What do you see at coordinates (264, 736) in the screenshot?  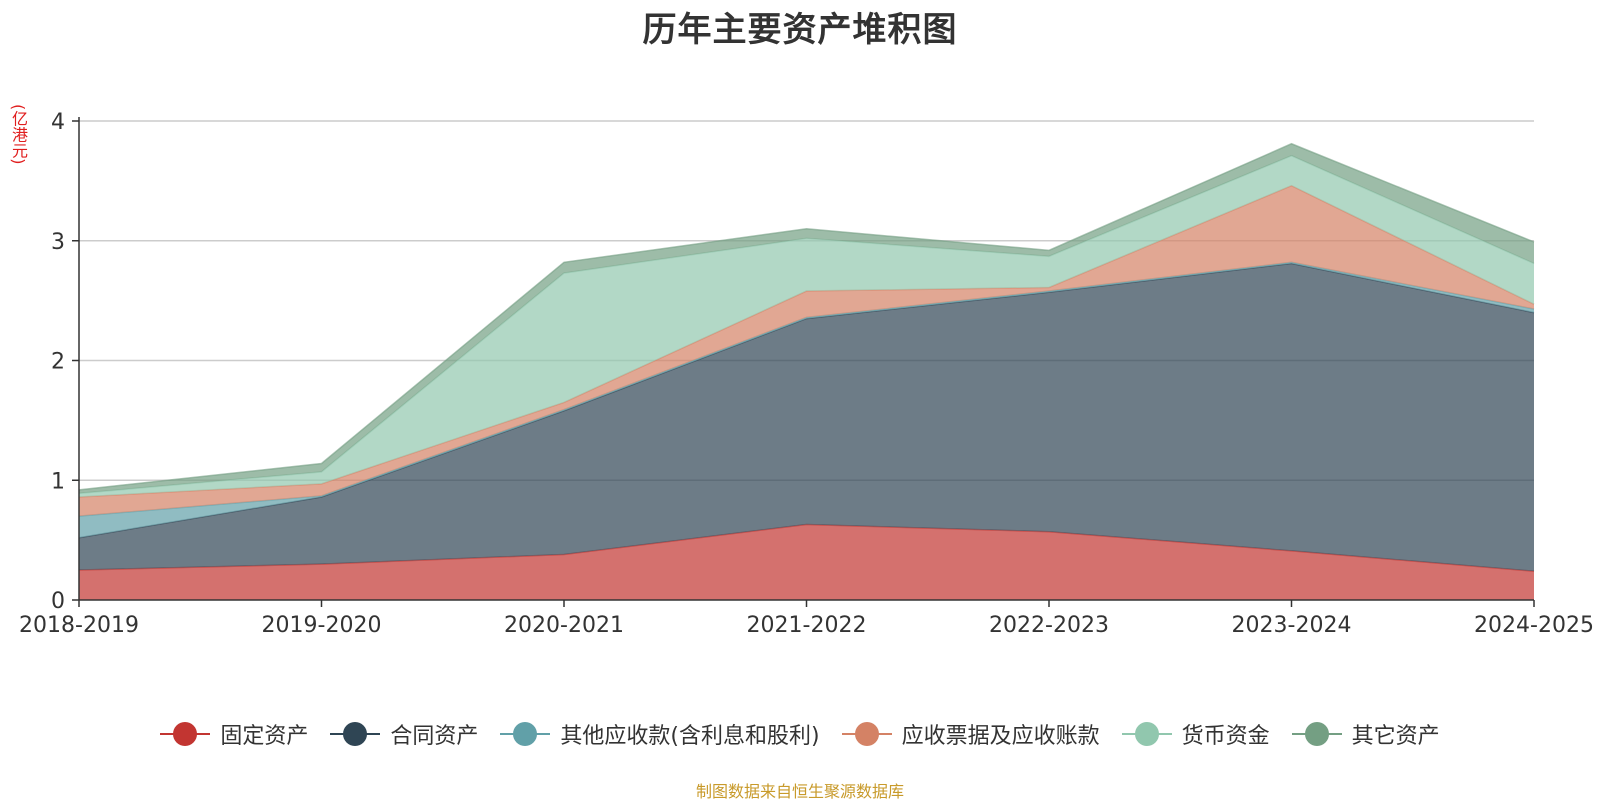 I see `legend-label: 固定资产` at bounding box center [264, 736].